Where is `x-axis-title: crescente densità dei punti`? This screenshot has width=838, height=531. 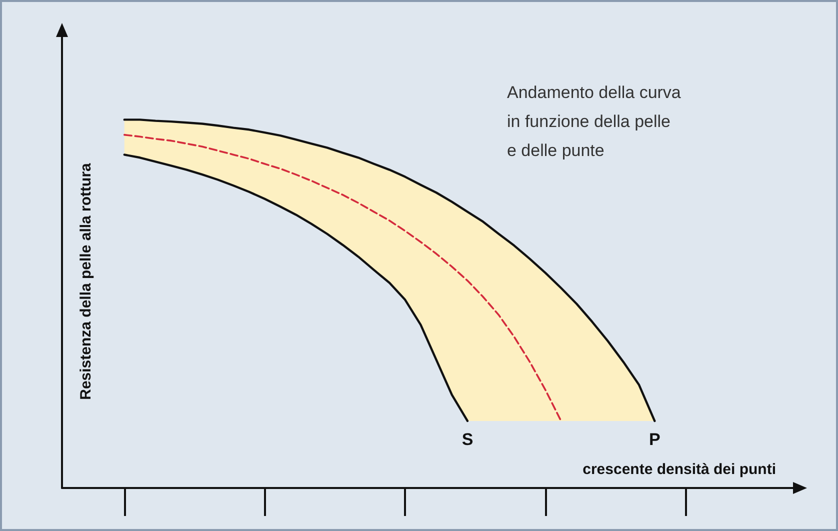
x-axis-title: crescente densità dei punti is located at coordinates (679, 469).